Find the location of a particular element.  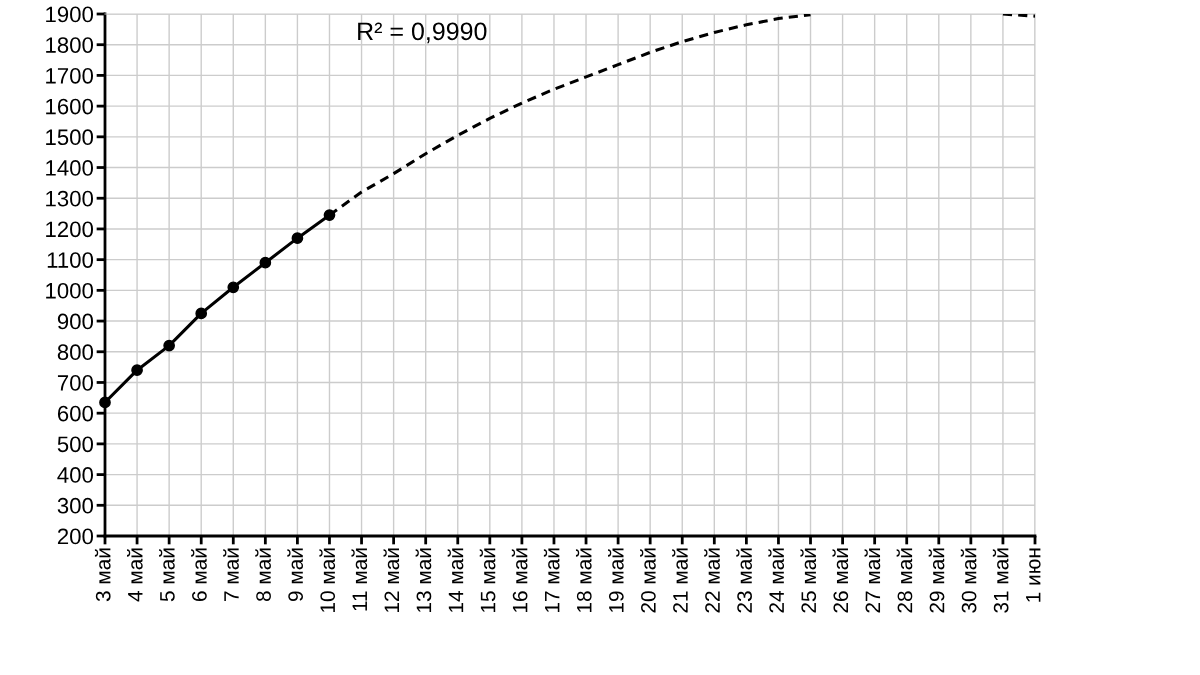

x-tick-label: 10 май is located at coordinates (327, 580).